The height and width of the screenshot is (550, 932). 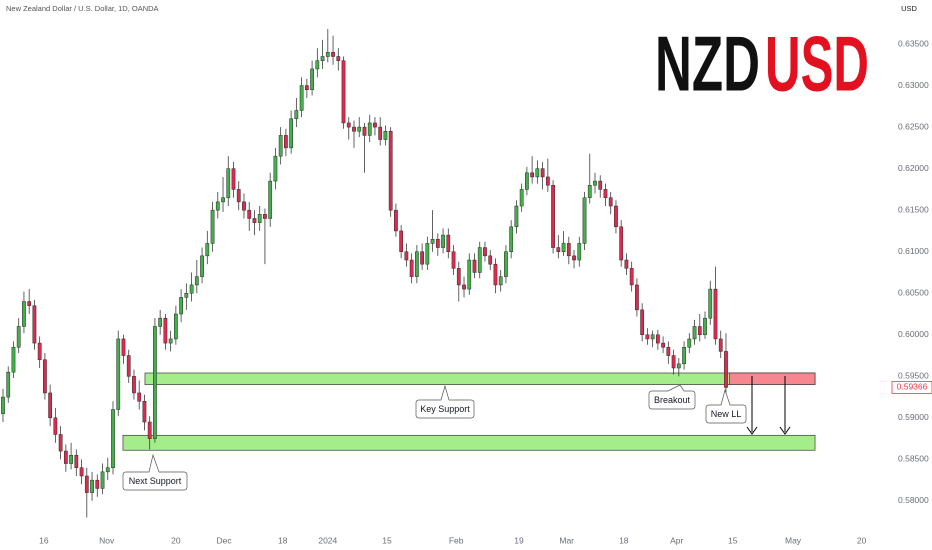 I want to click on currency: USD, so click(x=909, y=8).